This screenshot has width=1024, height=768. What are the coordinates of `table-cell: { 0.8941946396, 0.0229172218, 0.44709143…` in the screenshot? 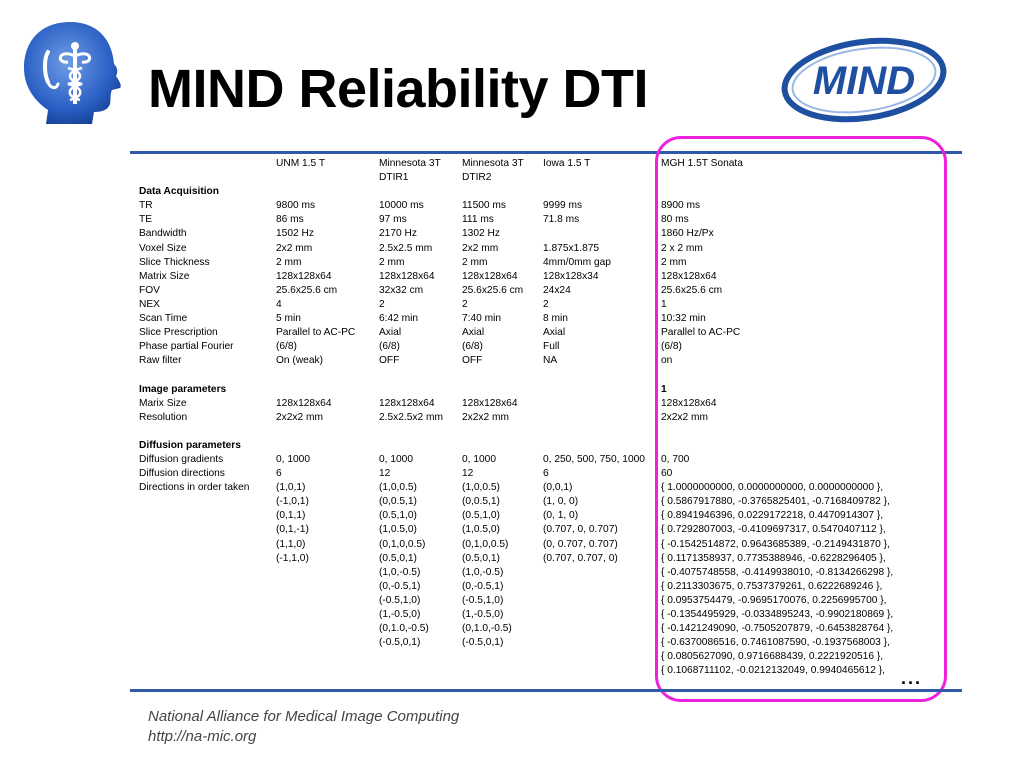 It's located at (772, 516).